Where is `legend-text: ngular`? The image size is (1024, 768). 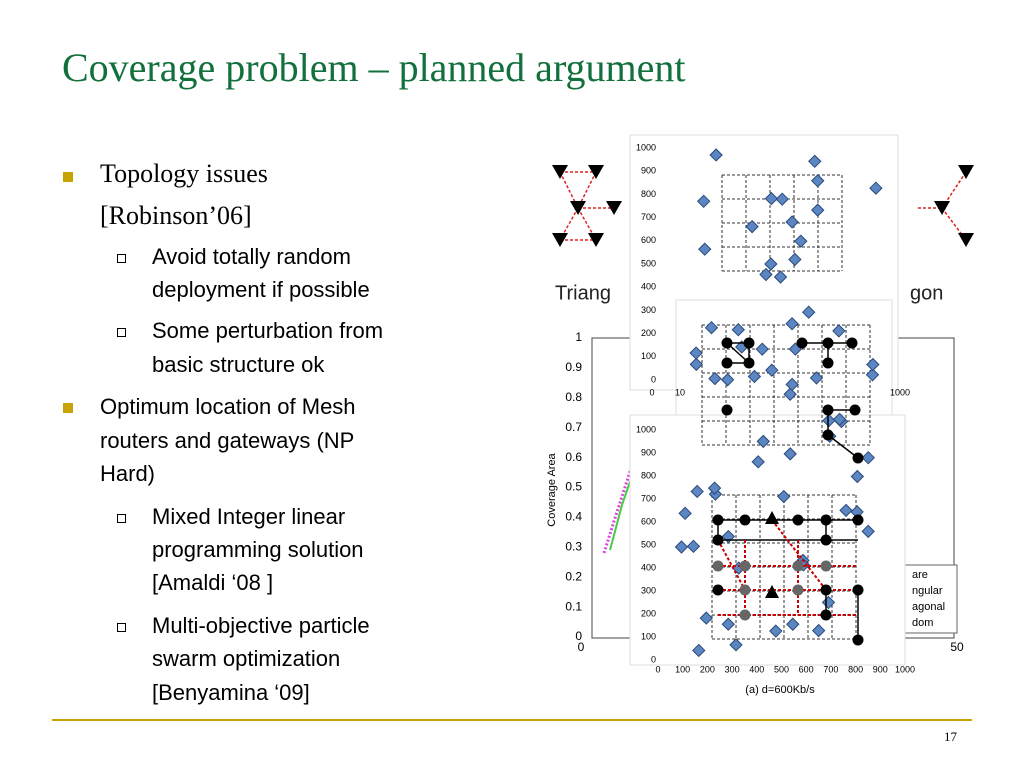
legend-text: ngular is located at coordinates (927, 591).